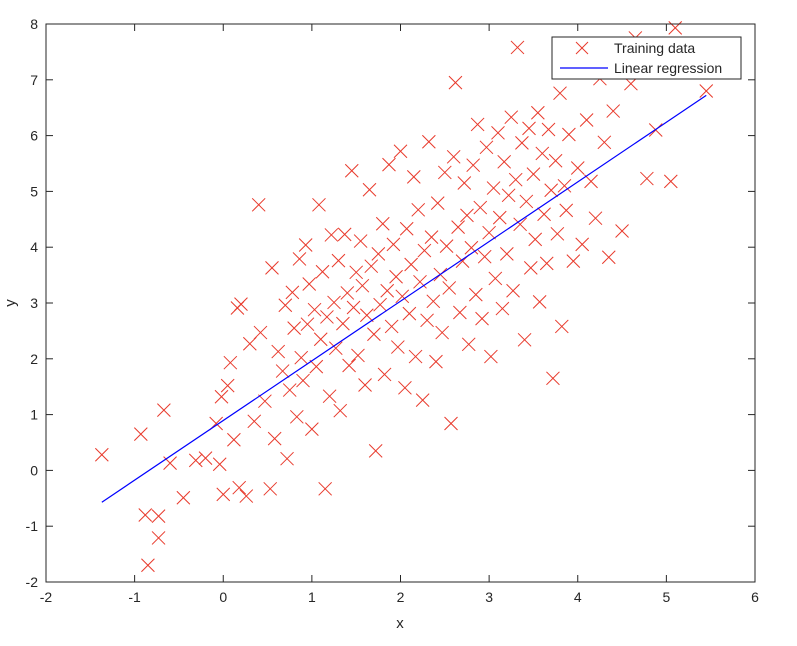 Image resolution: width=797 pixels, height=646 pixels. What do you see at coordinates (312, 597) in the screenshot?
I see `x-tick-label: 1` at bounding box center [312, 597].